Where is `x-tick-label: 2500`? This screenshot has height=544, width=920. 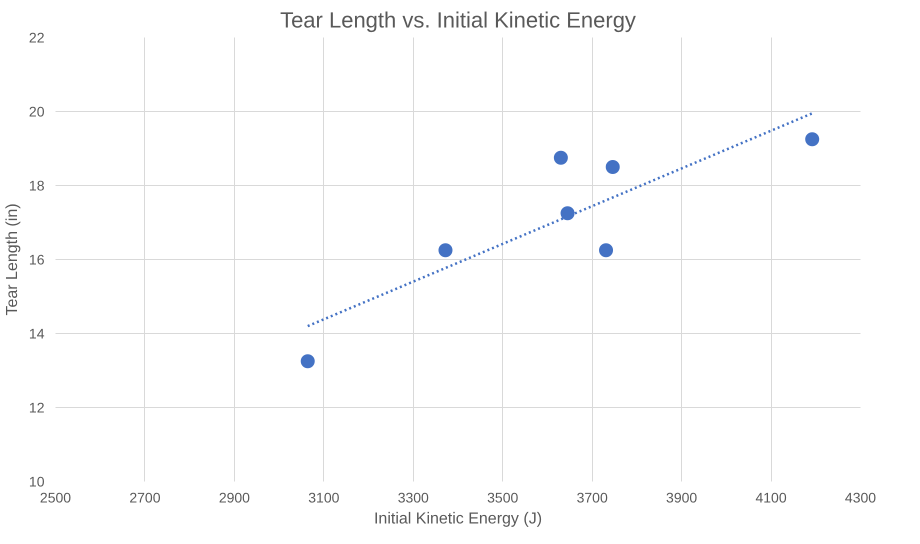
x-tick-label: 2500 is located at coordinates (56, 498).